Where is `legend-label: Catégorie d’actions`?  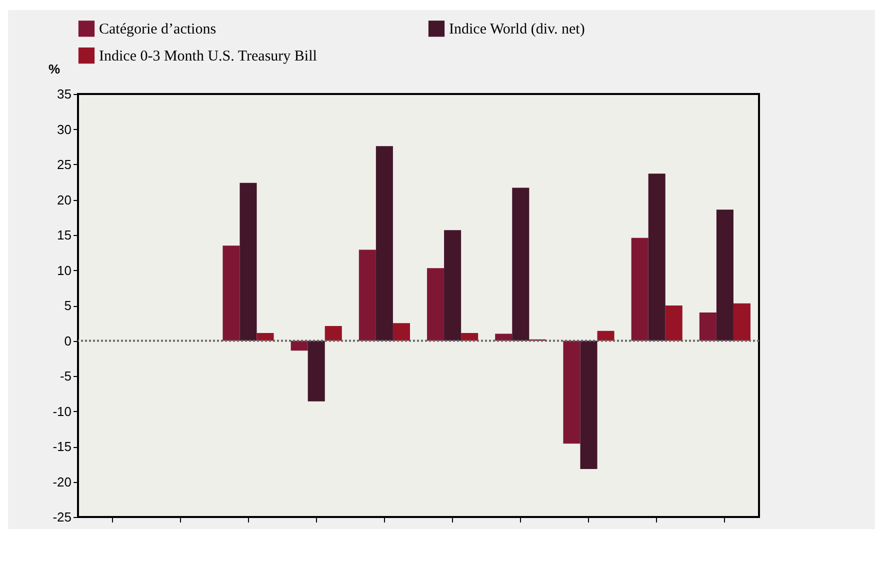 legend-label: Catégorie d’actions is located at coordinates (157, 30).